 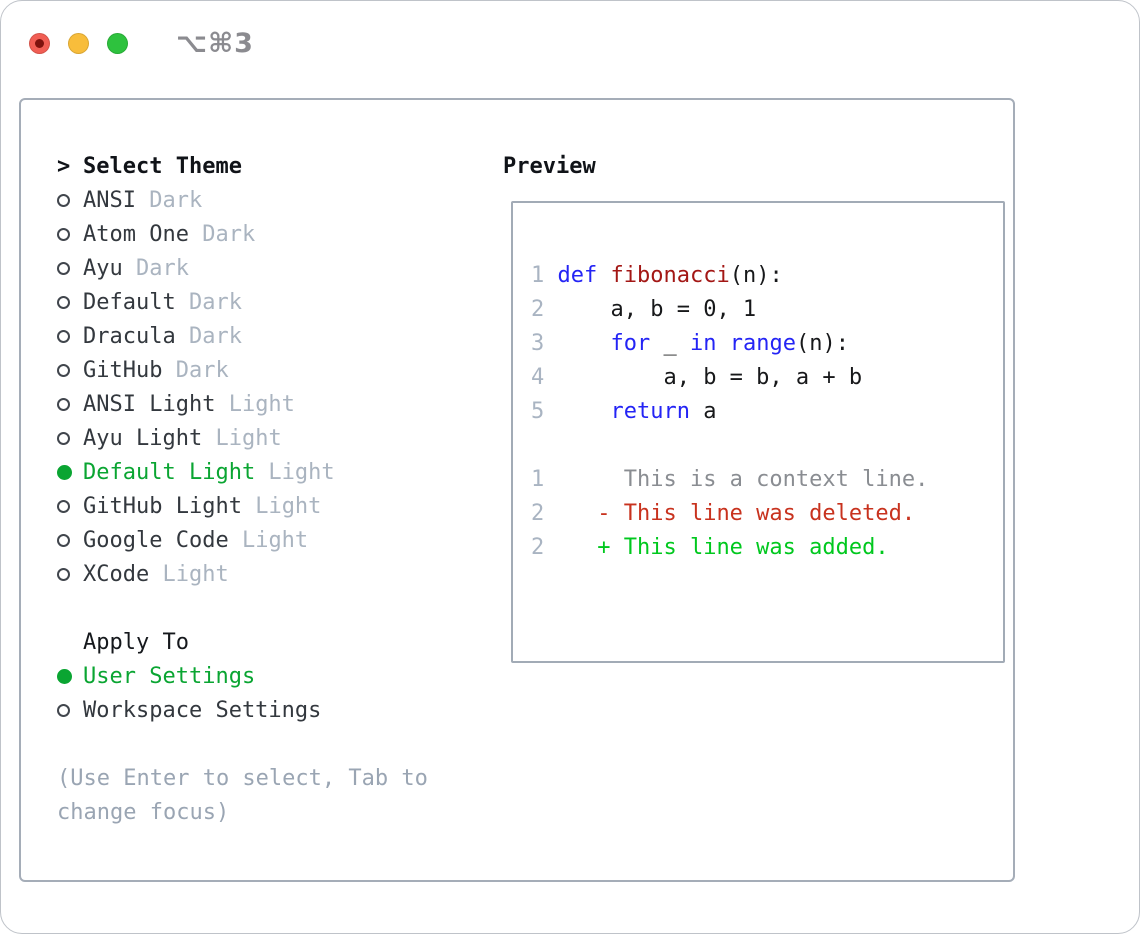 What do you see at coordinates (697, 377) in the screenshot?
I see `code-line: 4 a, b = b, a + b` at bounding box center [697, 377].